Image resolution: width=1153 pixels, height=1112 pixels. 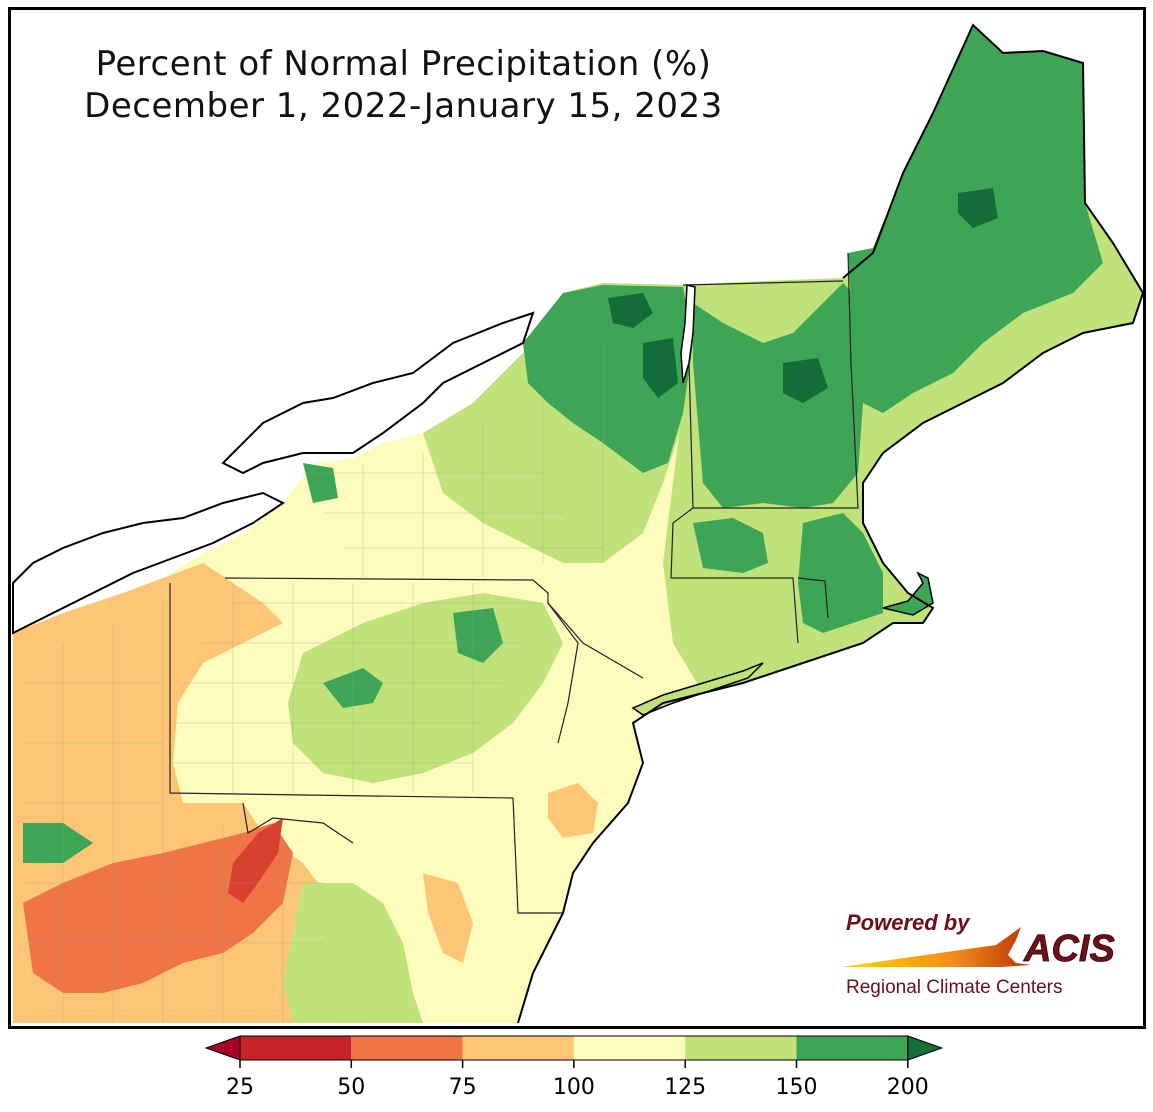 I want to click on dry-patch-eastshore, so click(x=573, y=810).